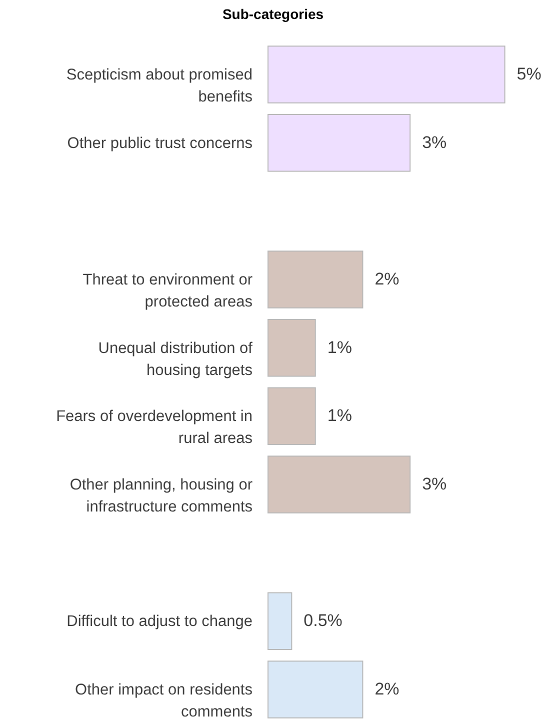 The image size is (546, 726). Describe the element at coordinates (323, 620) in the screenshot. I see `data-label: 0.5%` at that location.